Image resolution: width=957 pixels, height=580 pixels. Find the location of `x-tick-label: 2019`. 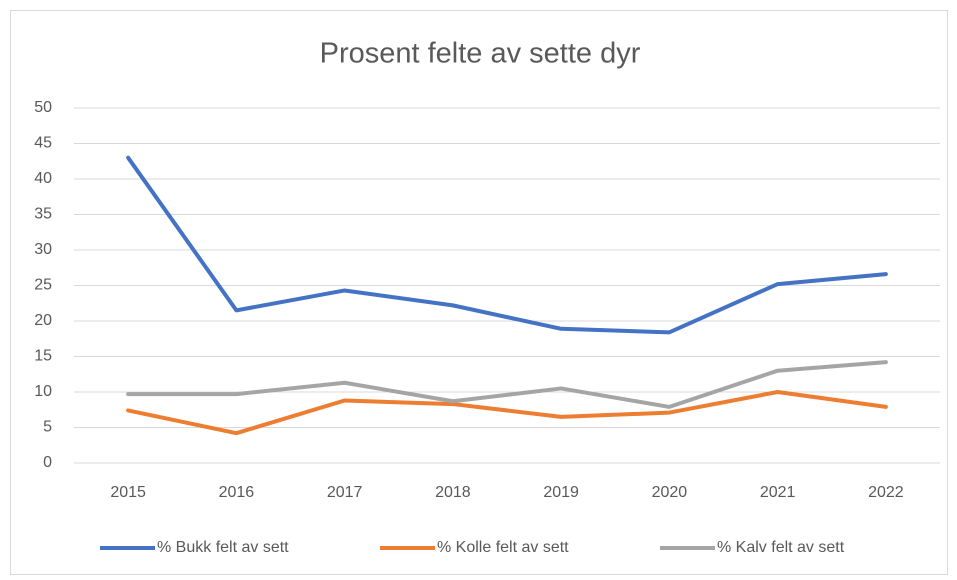

x-tick-label: 2019 is located at coordinates (561, 492).